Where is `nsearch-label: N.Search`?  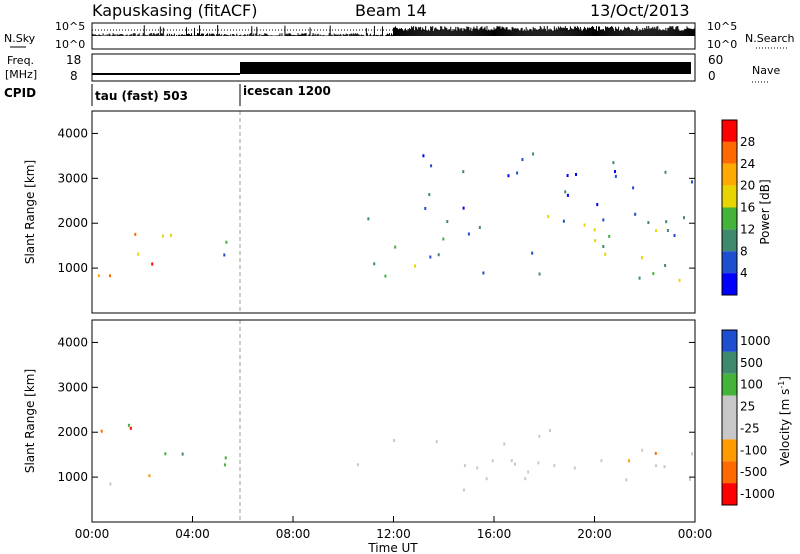
nsearch-label: N.Search is located at coordinates (770, 38).